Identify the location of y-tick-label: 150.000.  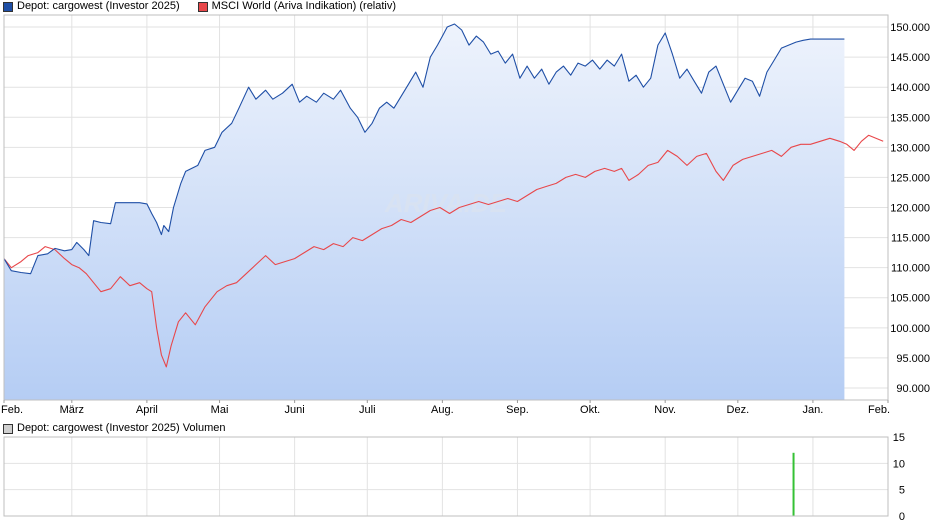
(910, 28).